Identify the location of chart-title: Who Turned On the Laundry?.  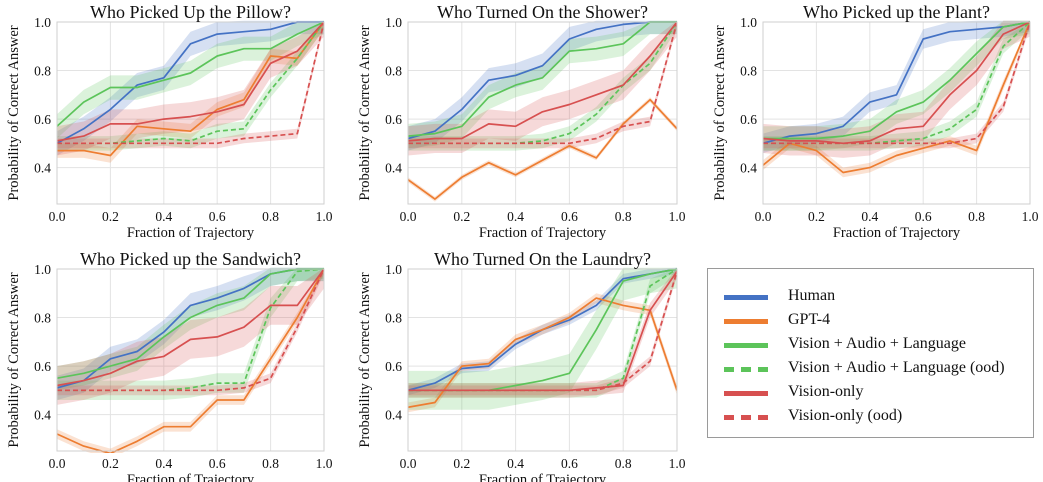
(542, 259).